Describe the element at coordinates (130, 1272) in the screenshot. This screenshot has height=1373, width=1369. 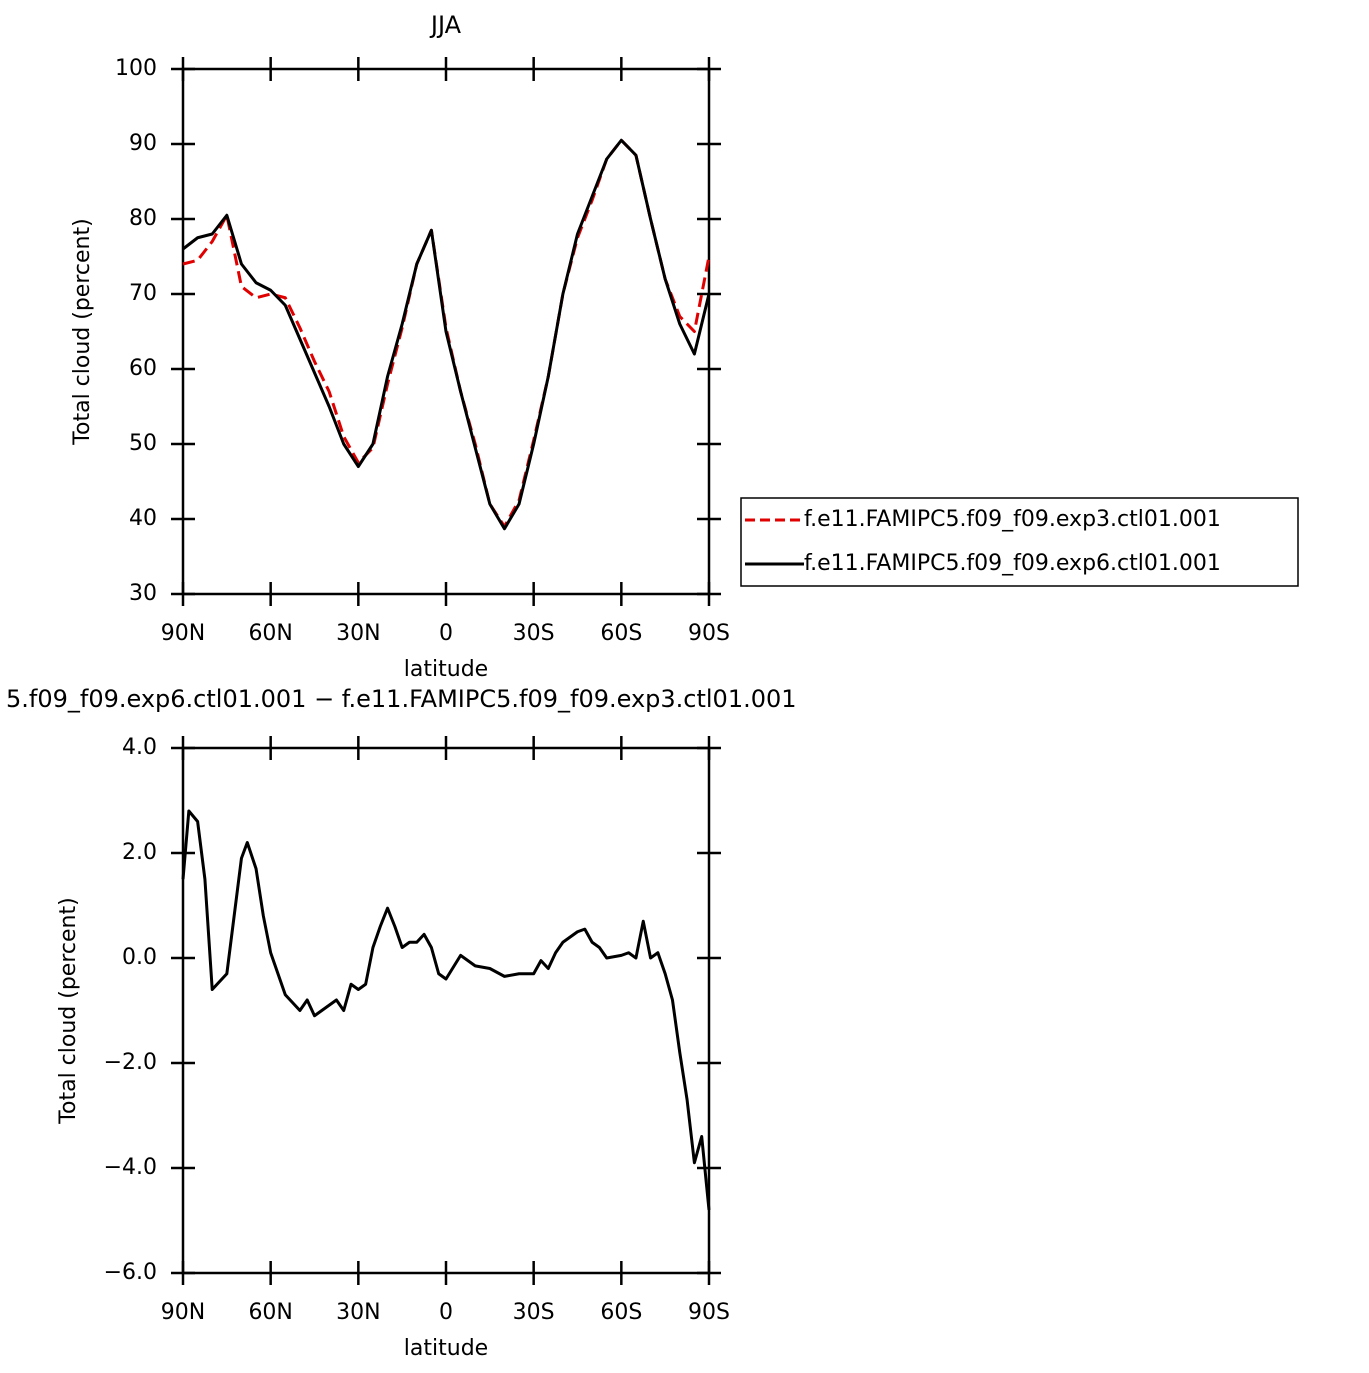
I see `y-tick-label: −6.0` at that location.